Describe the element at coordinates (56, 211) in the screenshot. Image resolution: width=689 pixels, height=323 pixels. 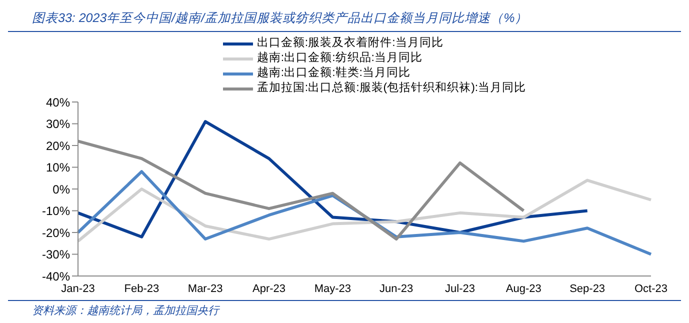
I see `y-tick-label: -10%` at that location.